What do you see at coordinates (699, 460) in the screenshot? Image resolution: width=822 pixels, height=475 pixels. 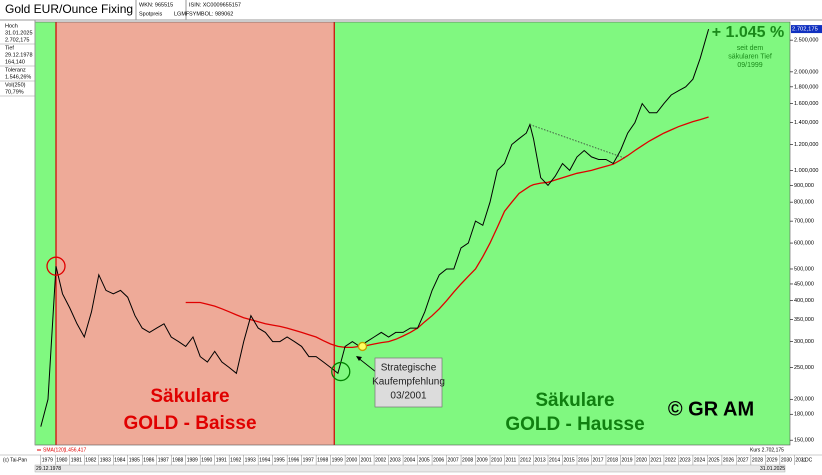 I see `x-tick-label: 2024` at bounding box center [699, 460].